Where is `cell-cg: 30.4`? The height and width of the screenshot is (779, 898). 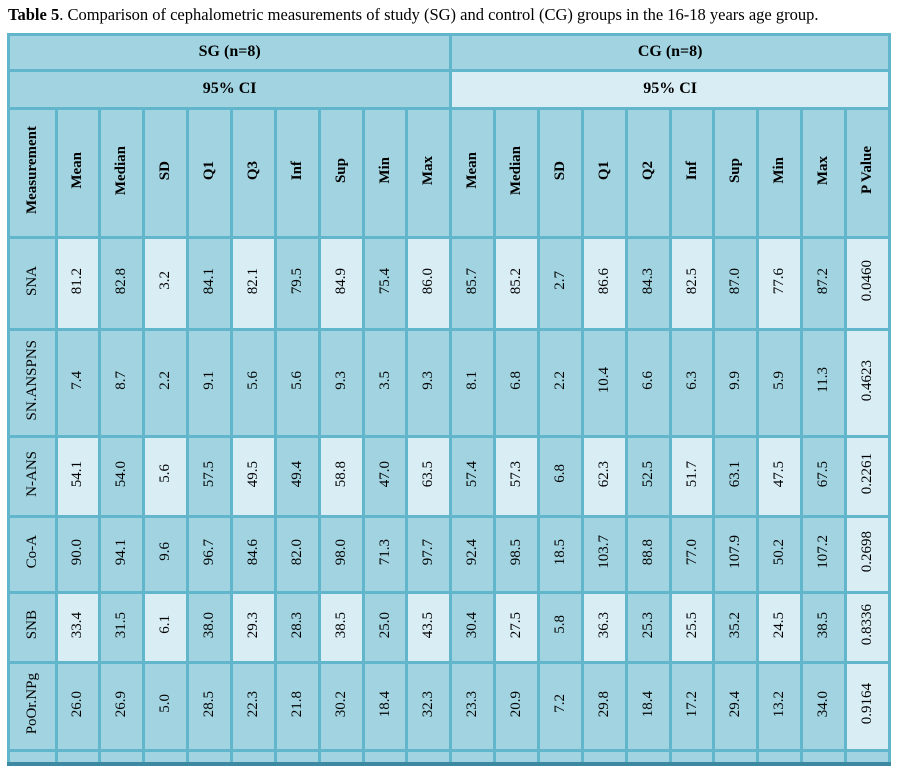
cell-cg: 30.4 is located at coordinates (473, 627).